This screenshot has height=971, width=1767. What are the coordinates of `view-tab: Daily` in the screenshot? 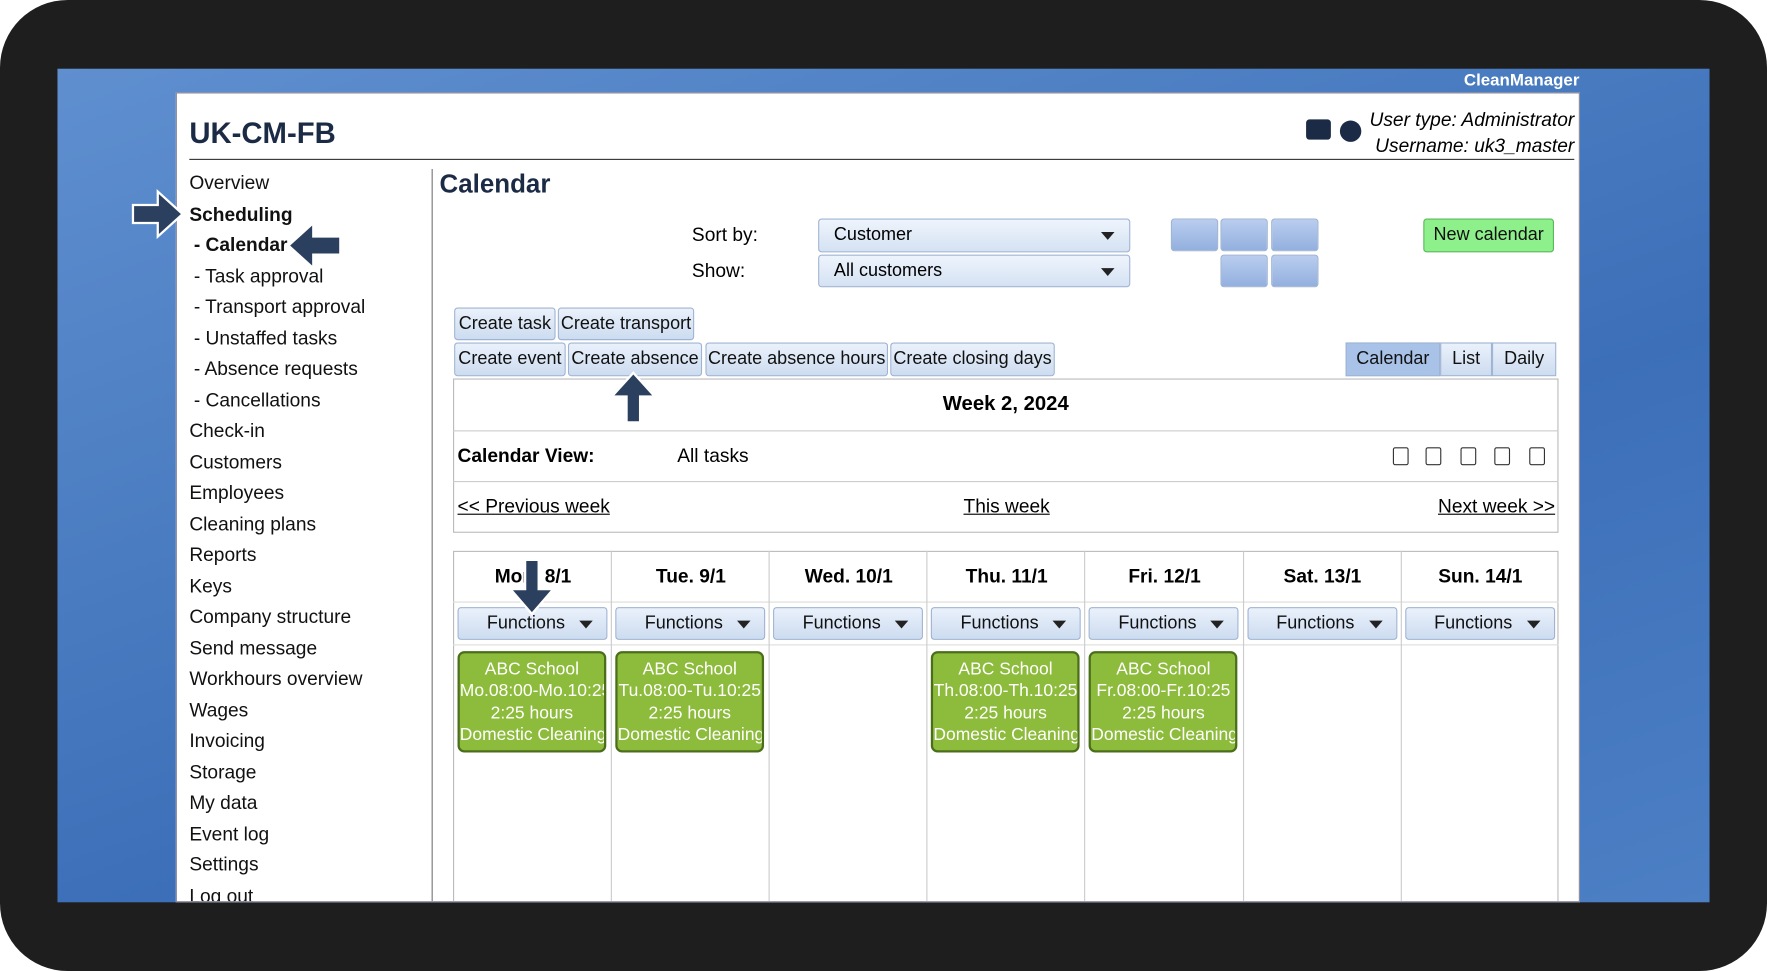 It's located at (1524, 359).